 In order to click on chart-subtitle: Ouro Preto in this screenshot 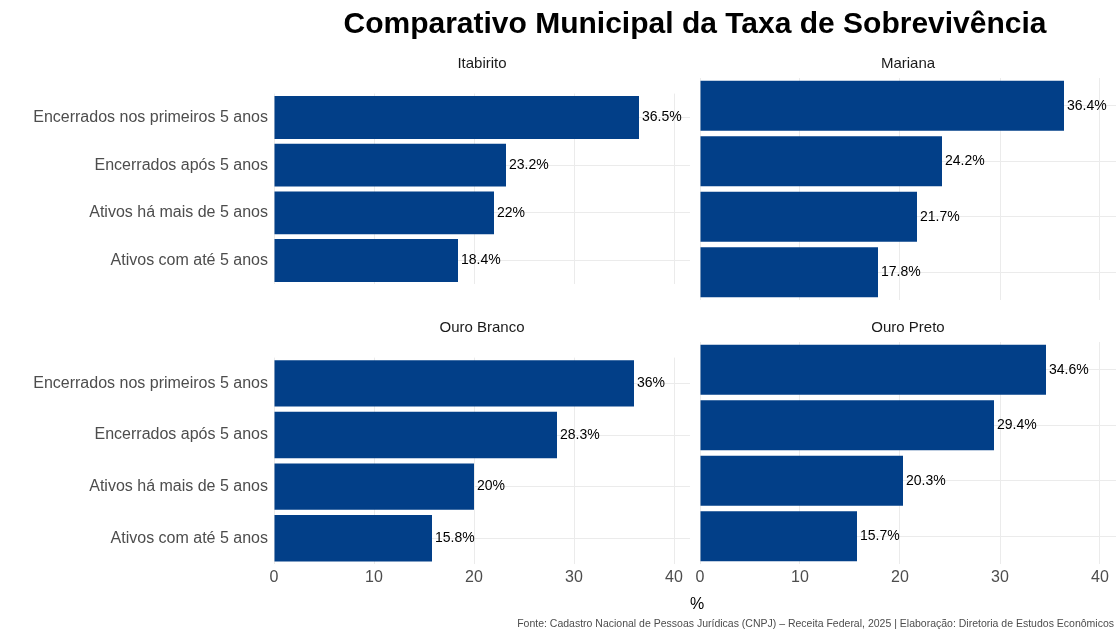, I will do `click(908, 326)`.